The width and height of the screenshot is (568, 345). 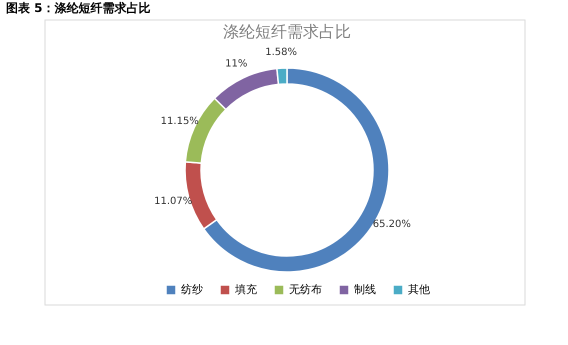 What do you see at coordinates (179, 121) in the screenshot?
I see `data-label: 11.15%` at bounding box center [179, 121].